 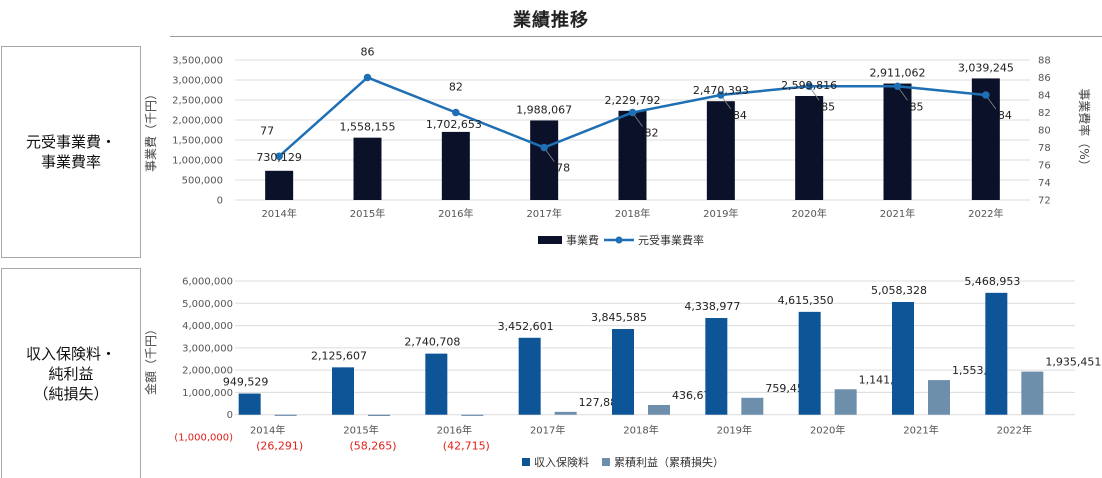 What do you see at coordinates (550, 240) in the screenshot?
I see `legend-swatch-expense` at bounding box center [550, 240].